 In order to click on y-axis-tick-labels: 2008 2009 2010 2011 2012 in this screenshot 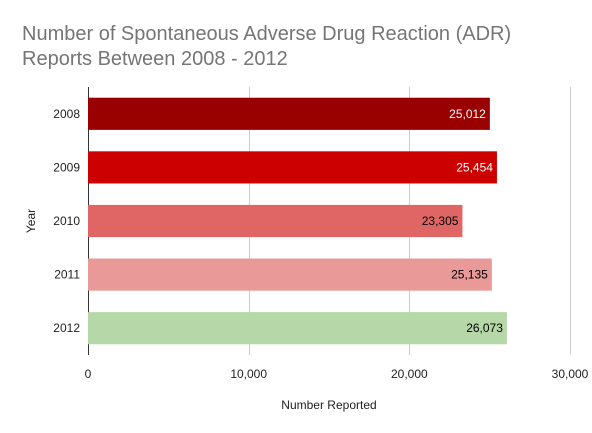, I will do `click(66, 221)`.